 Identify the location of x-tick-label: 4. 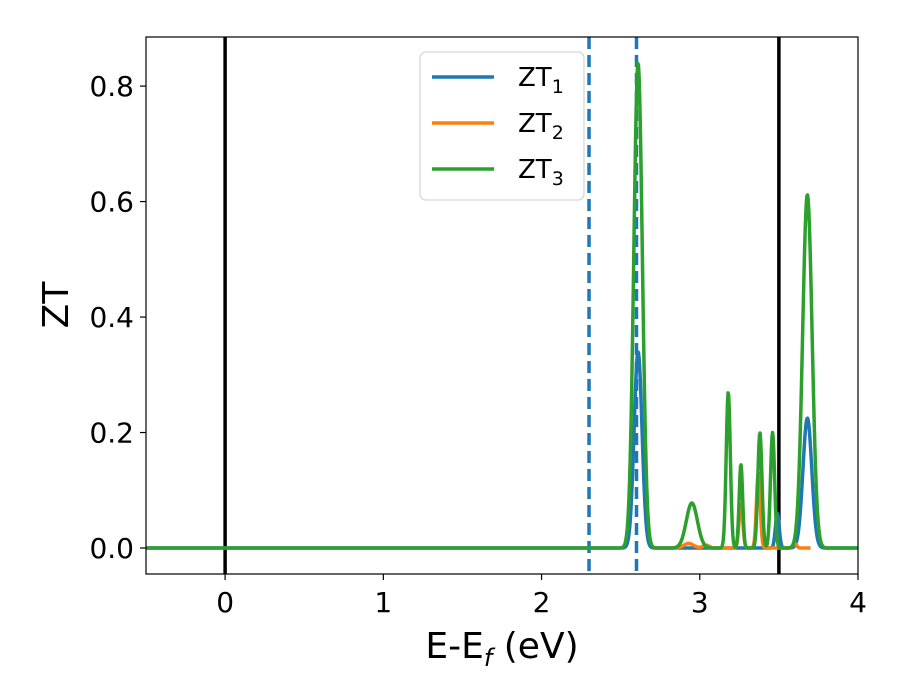
(858, 602).